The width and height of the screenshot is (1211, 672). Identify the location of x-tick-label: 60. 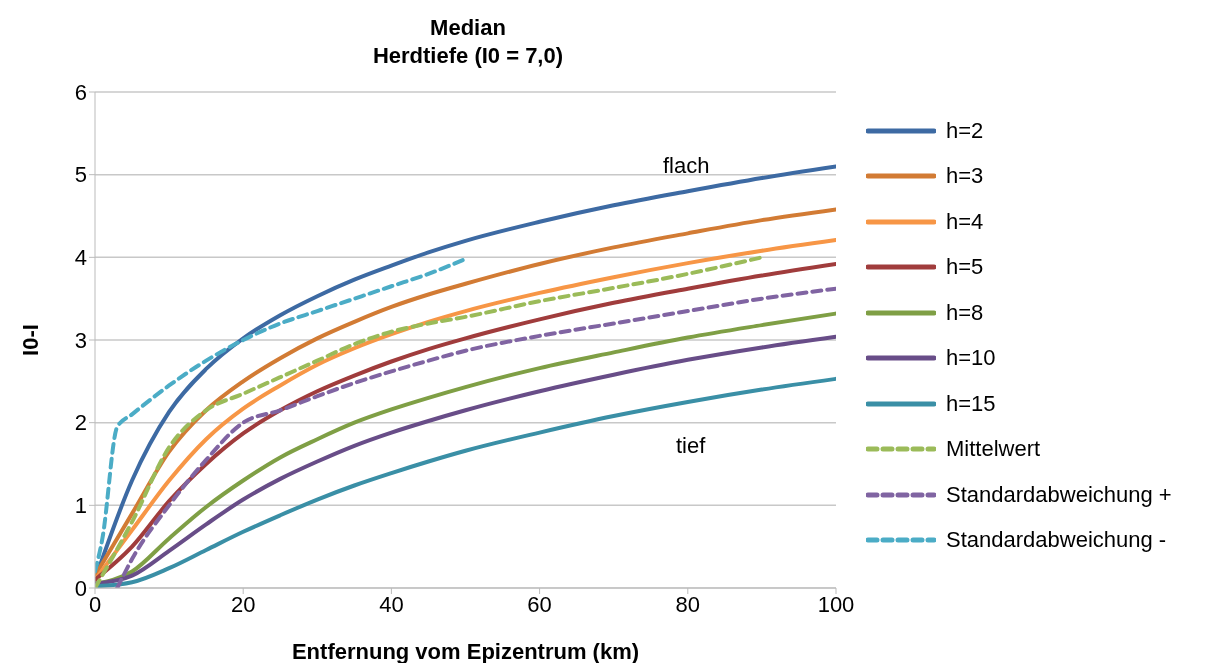
(539, 604).